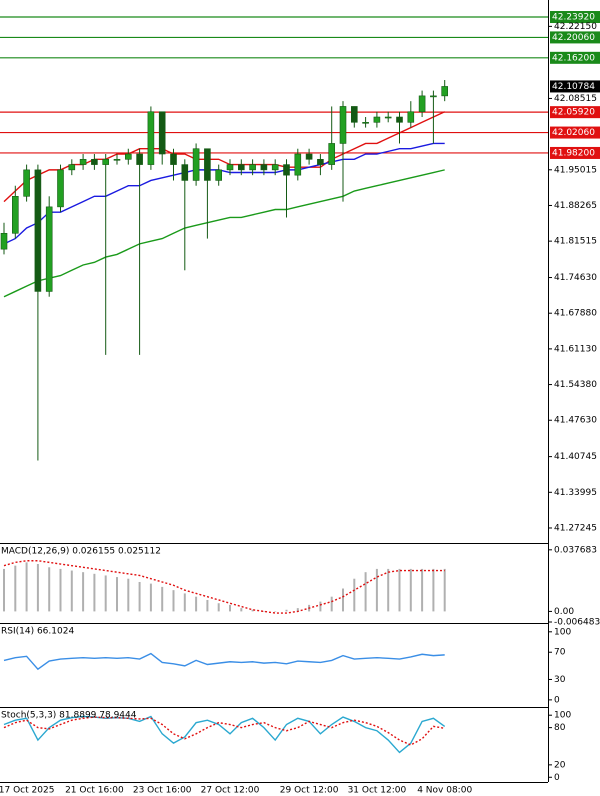 The image size is (600, 796). I want to click on y-tick-label: 0.00, so click(564, 612).